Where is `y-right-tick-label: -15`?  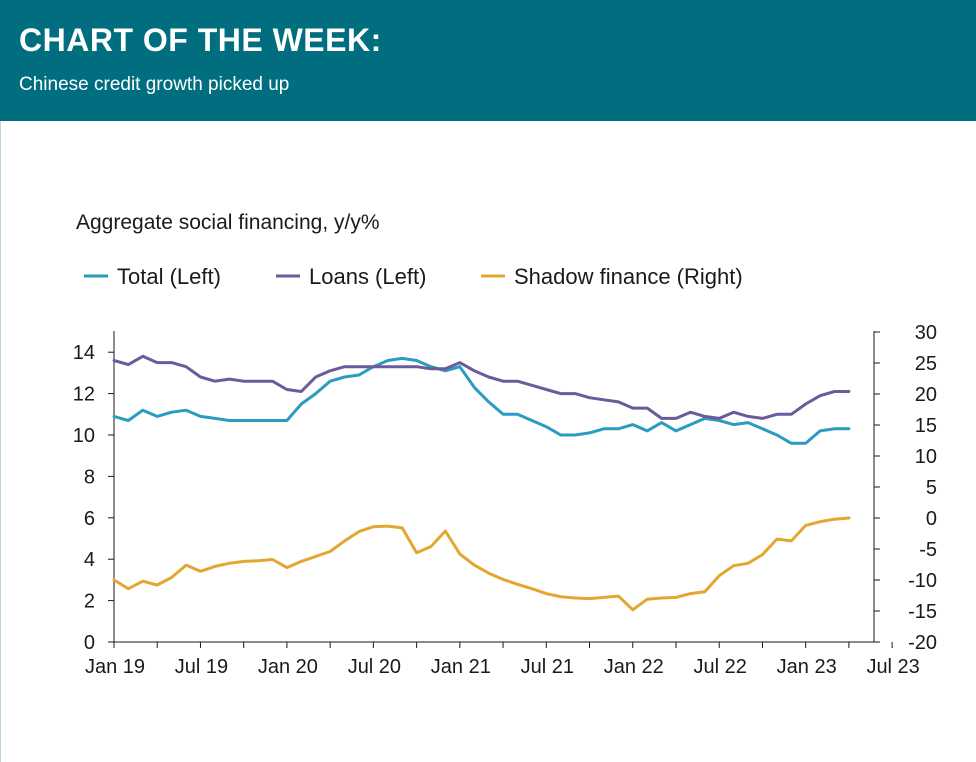 y-right-tick-label: -15 is located at coordinates (922, 612).